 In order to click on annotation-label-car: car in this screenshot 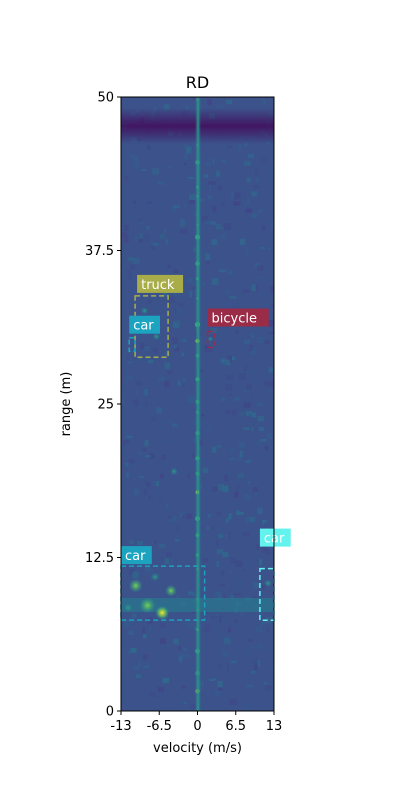, I will do `click(135, 556)`.